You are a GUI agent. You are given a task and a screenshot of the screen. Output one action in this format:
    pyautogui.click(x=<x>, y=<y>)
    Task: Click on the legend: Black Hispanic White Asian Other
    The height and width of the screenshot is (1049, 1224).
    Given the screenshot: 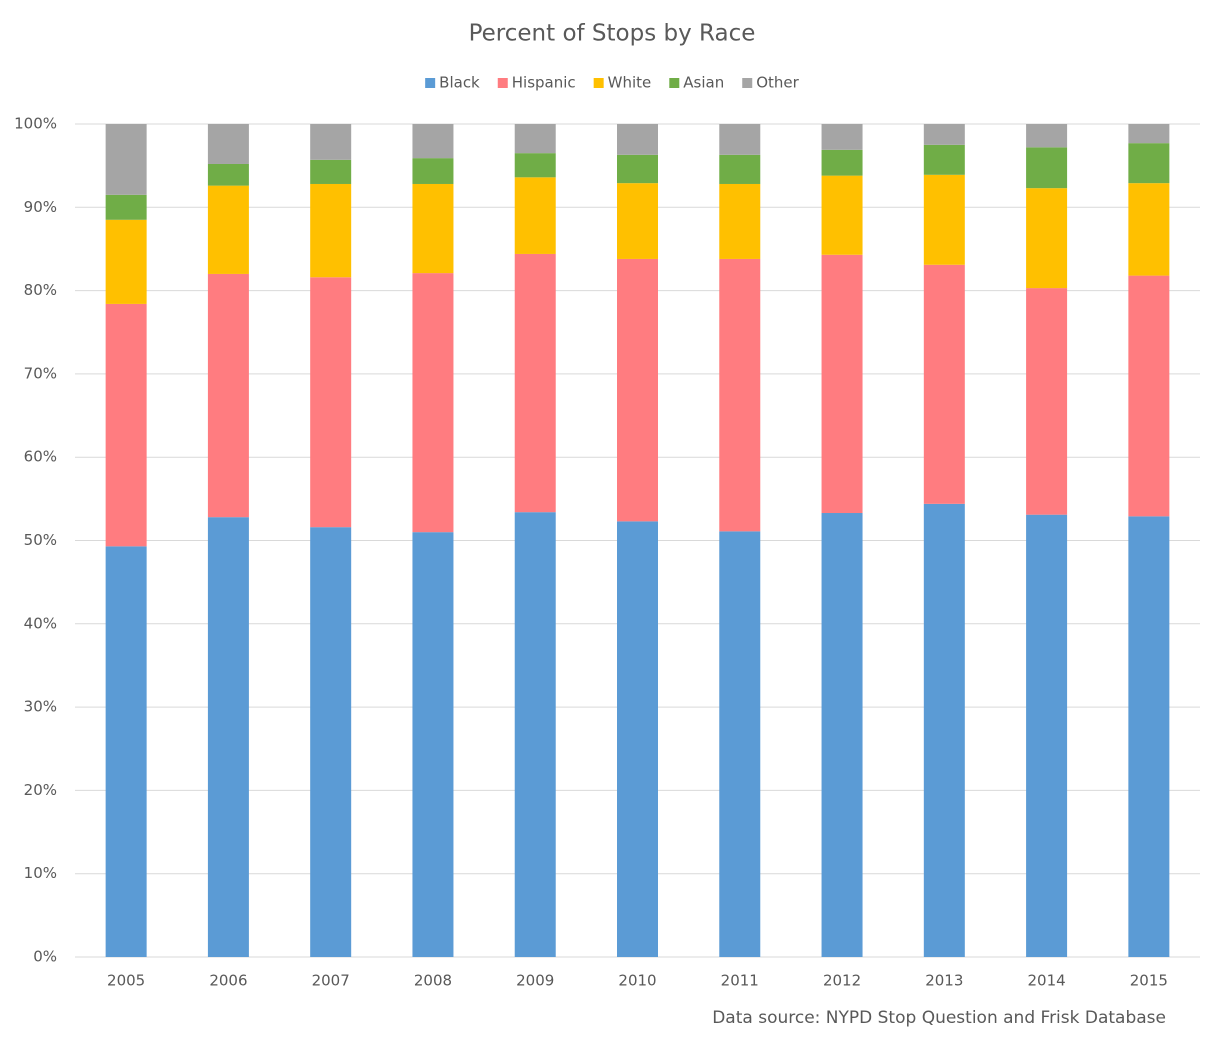 What is the action you would take?
    pyautogui.click(x=612, y=83)
    